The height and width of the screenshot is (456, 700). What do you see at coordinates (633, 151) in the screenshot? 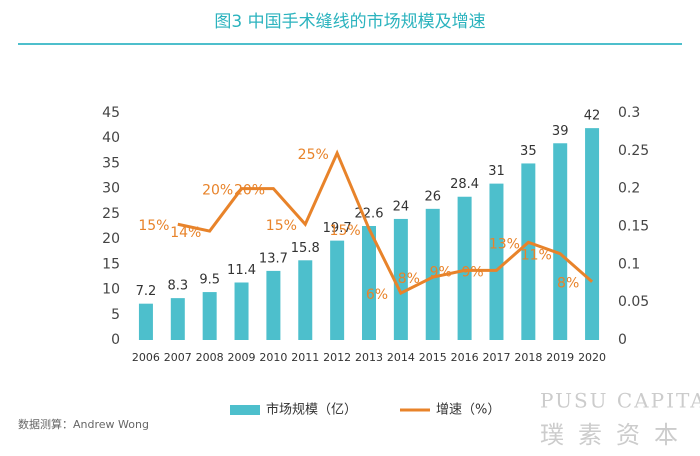
I see `y2-tick-label: 0.25` at bounding box center [633, 151].